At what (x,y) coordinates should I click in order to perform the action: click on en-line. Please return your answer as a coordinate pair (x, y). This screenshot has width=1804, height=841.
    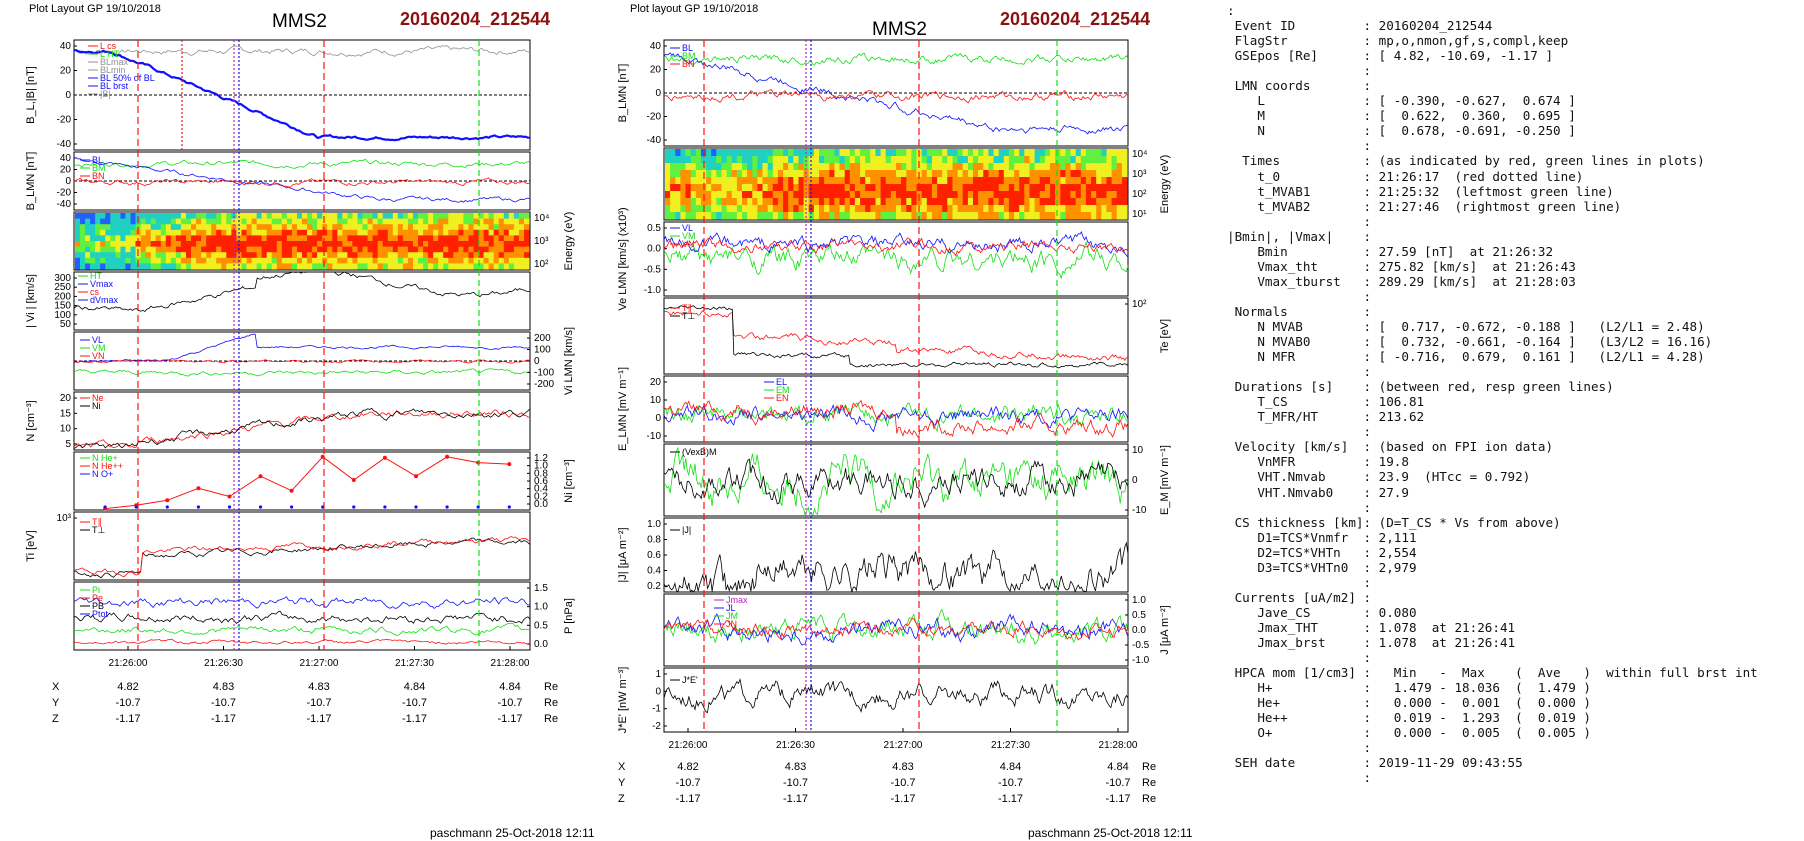
    Looking at the image, I should click on (896, 419).